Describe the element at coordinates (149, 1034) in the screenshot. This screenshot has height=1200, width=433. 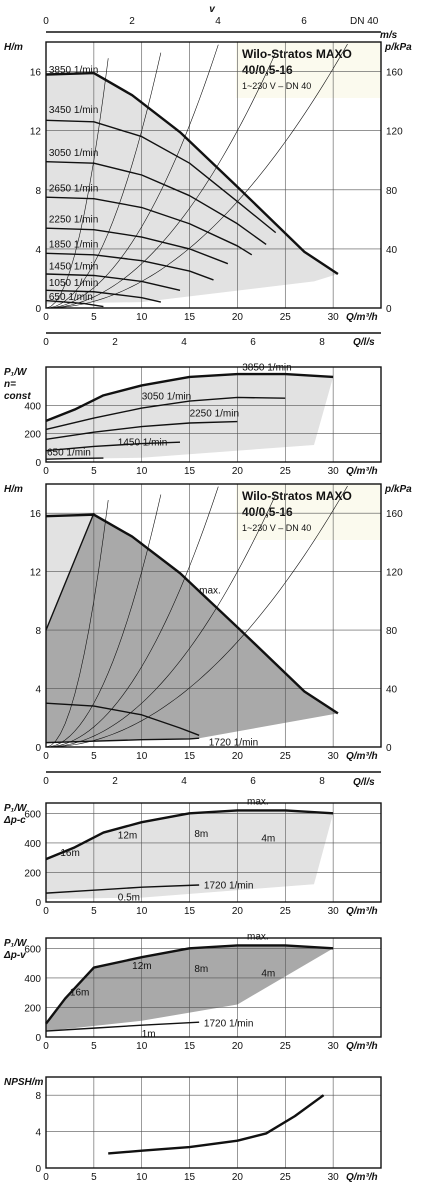
I see `curve-label: 1m` at that location.